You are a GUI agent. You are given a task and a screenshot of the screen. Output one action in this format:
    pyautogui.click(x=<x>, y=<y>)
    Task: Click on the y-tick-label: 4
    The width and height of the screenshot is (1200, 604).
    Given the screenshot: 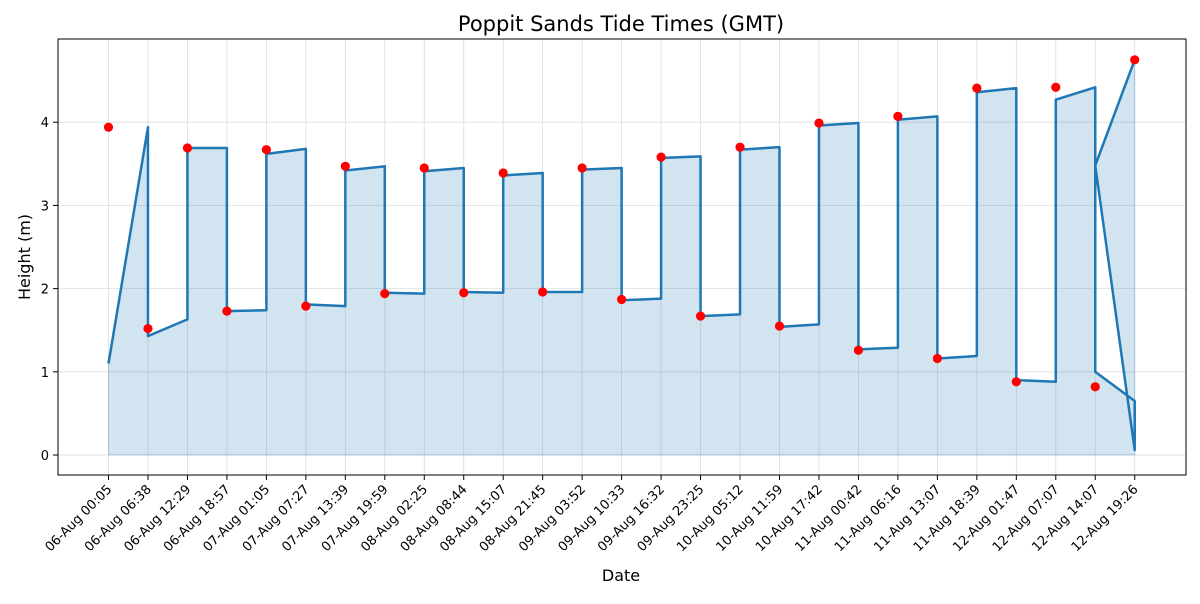 What is the action you would take?
    pyautogui.click(x=45, y=123)
    